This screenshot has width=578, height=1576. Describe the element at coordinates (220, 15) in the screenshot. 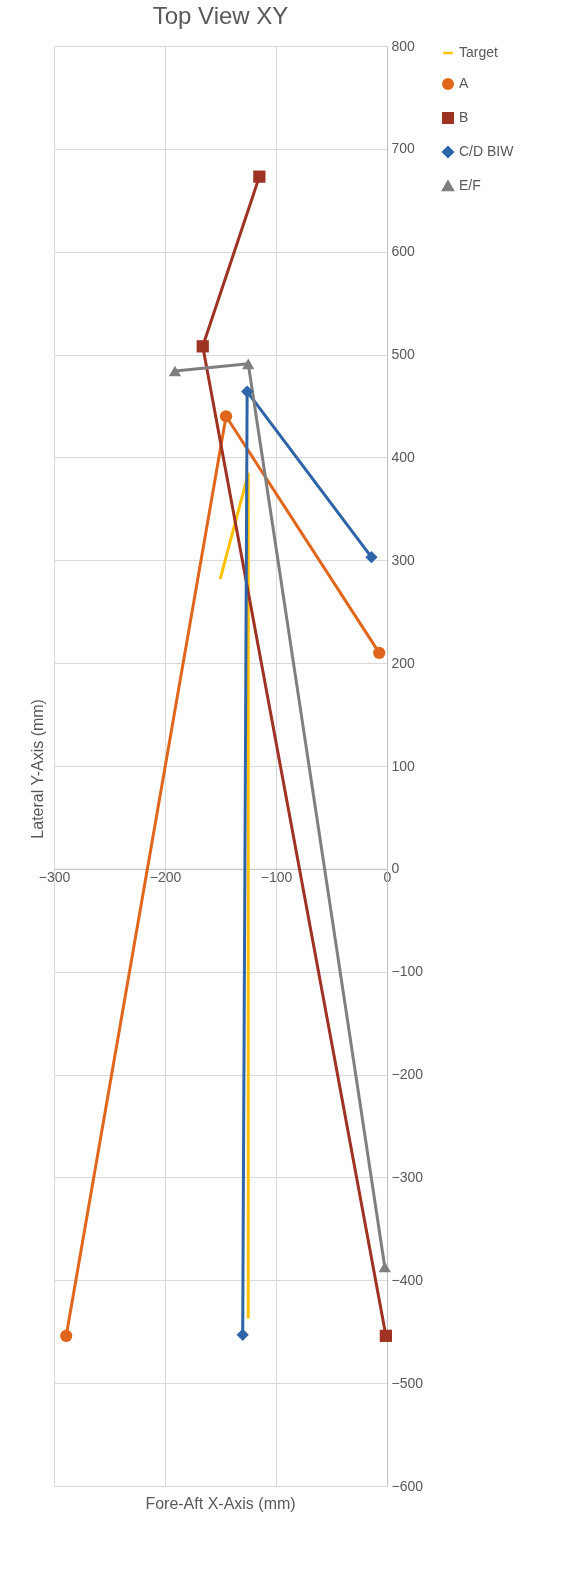

I see `chart-title: Top View XY` at that location.